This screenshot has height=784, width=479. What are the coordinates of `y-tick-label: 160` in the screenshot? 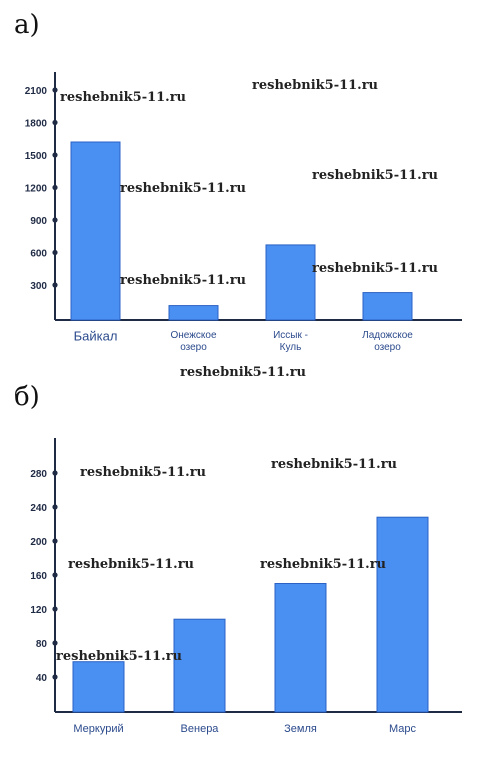 It's located at (38, 576).